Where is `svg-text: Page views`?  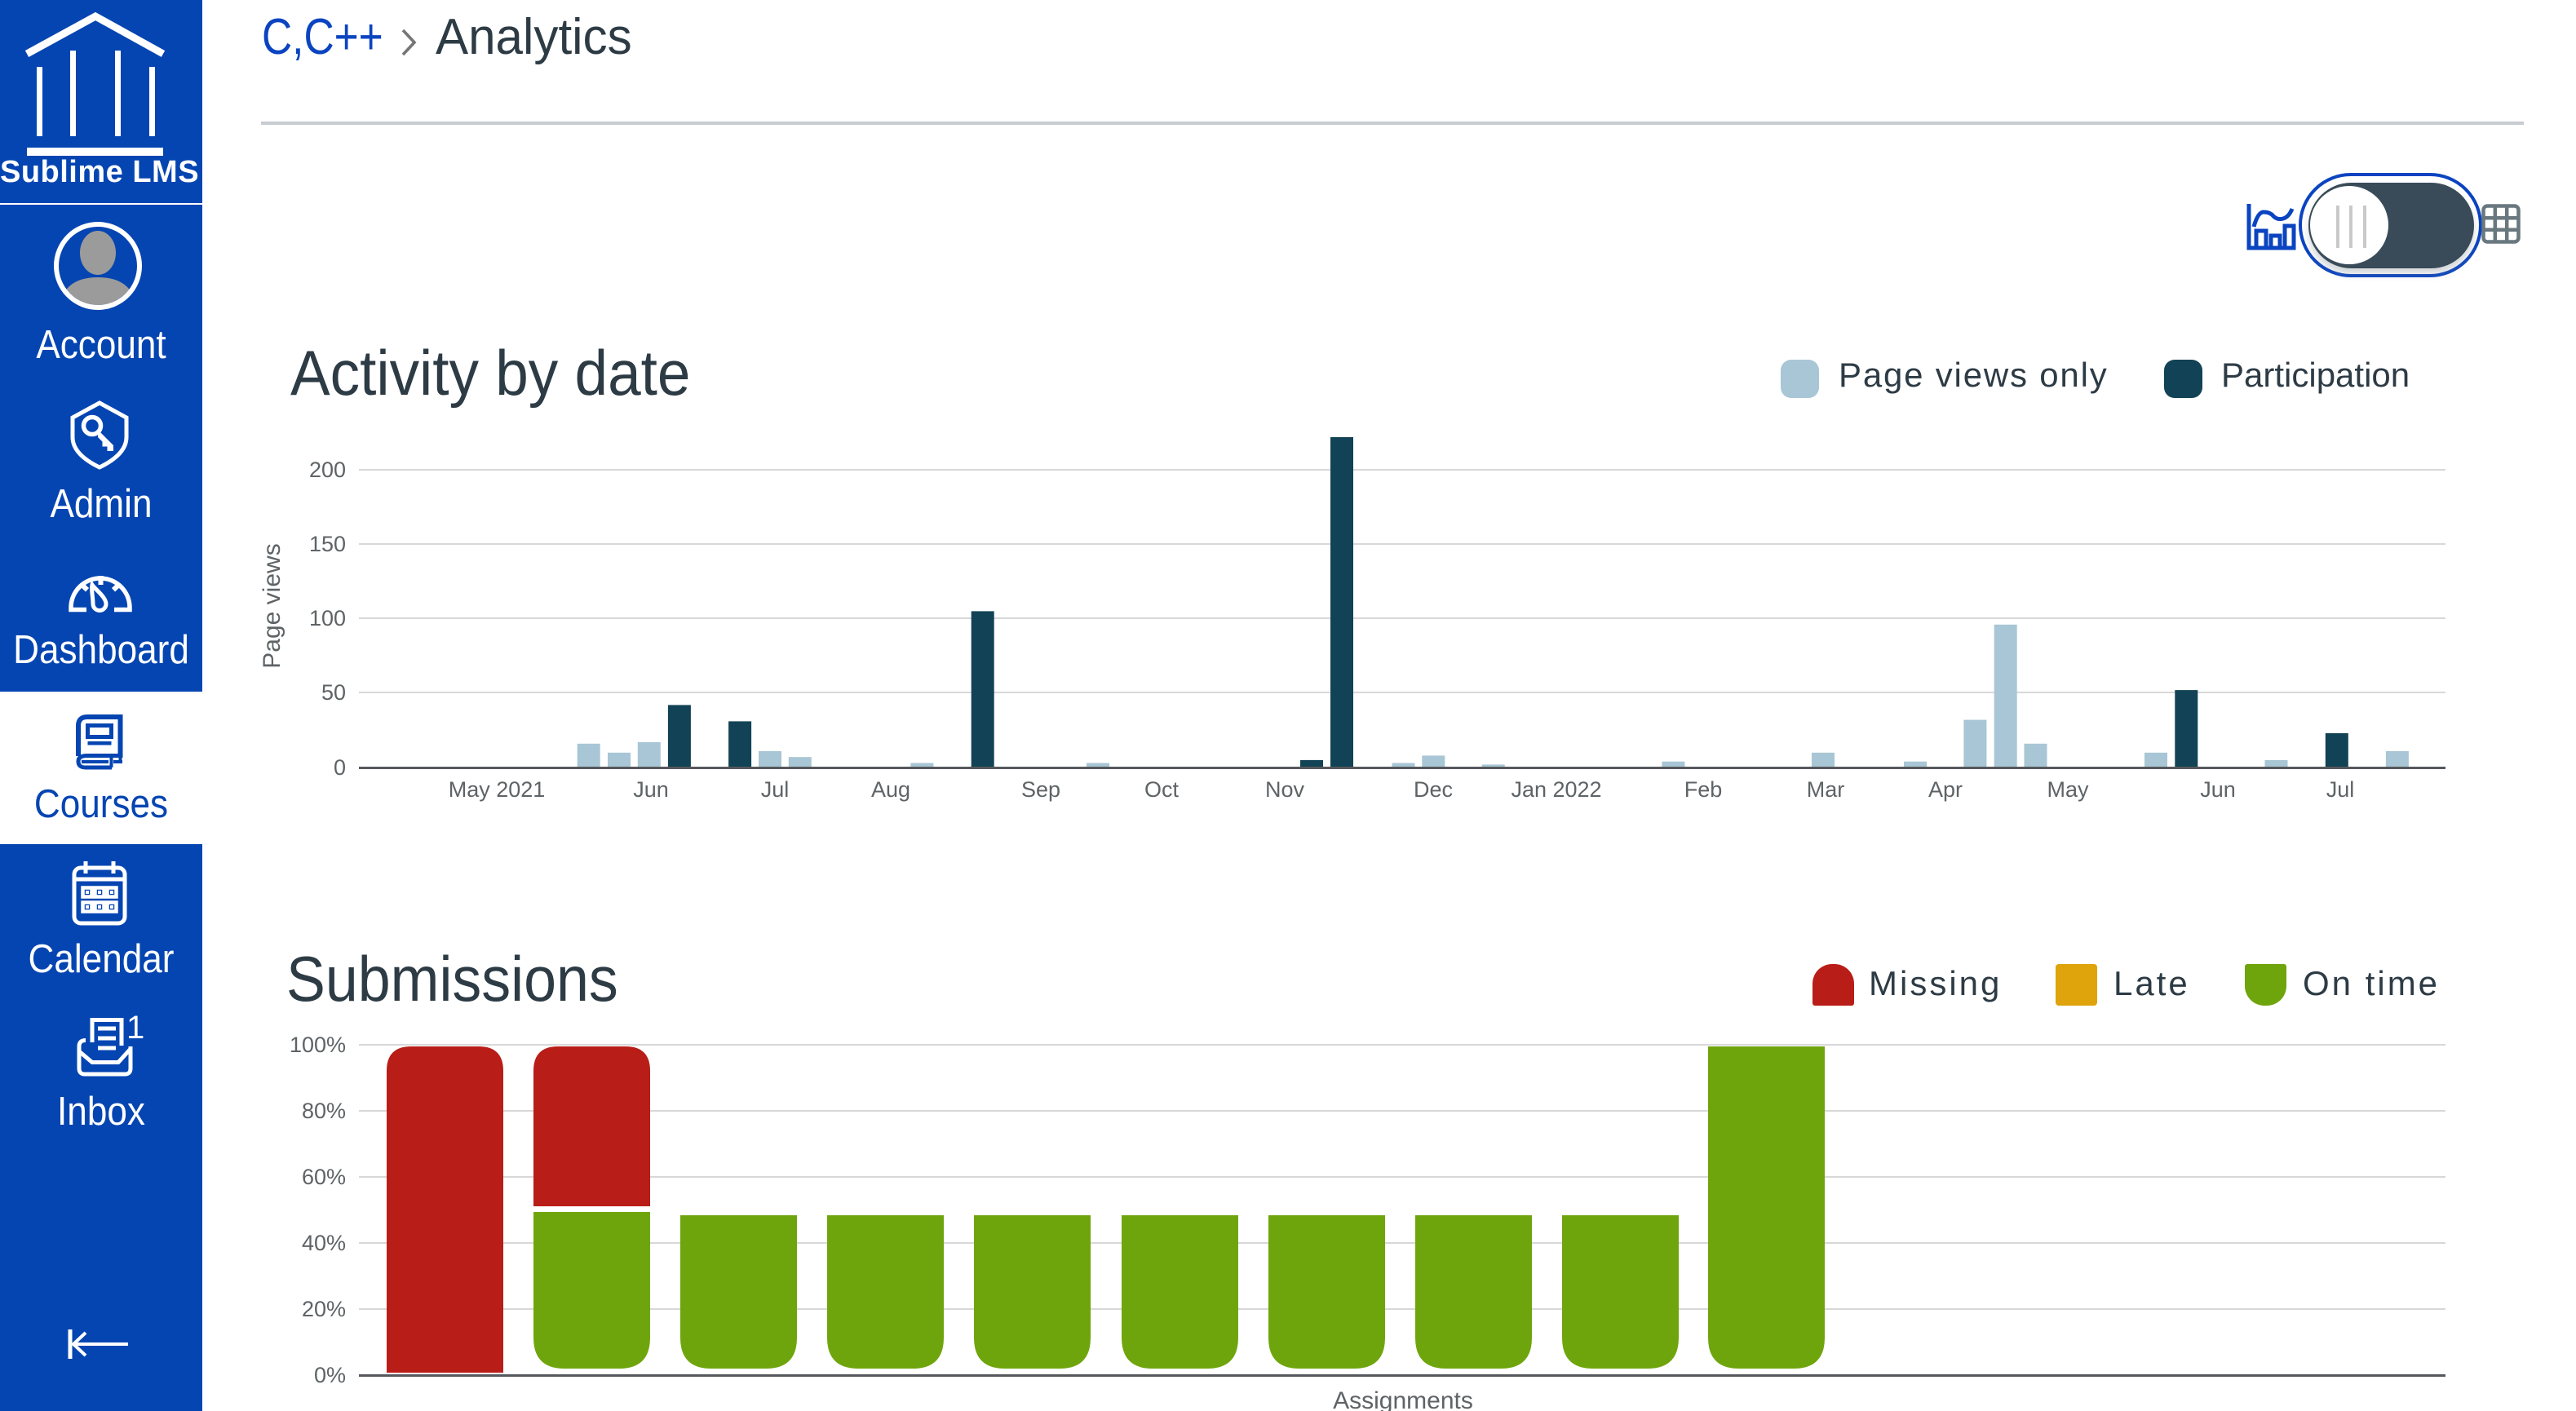 svg-text: Page views is located at coordinates (272, 605).